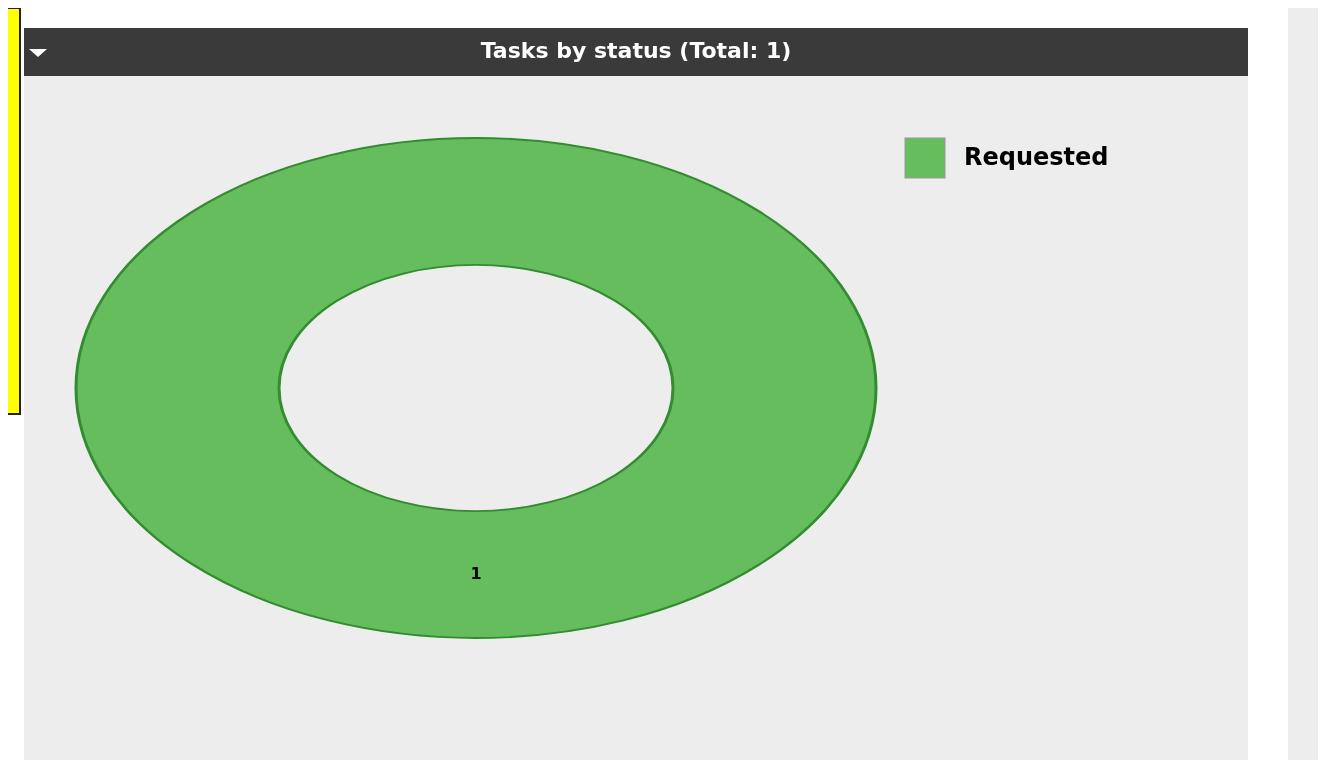 The image size is (1326, 769). What do you see at coordinates (1036, 157) in the screenshot?
I see `legend-label: Requested` at bounding box center [1036, 157].